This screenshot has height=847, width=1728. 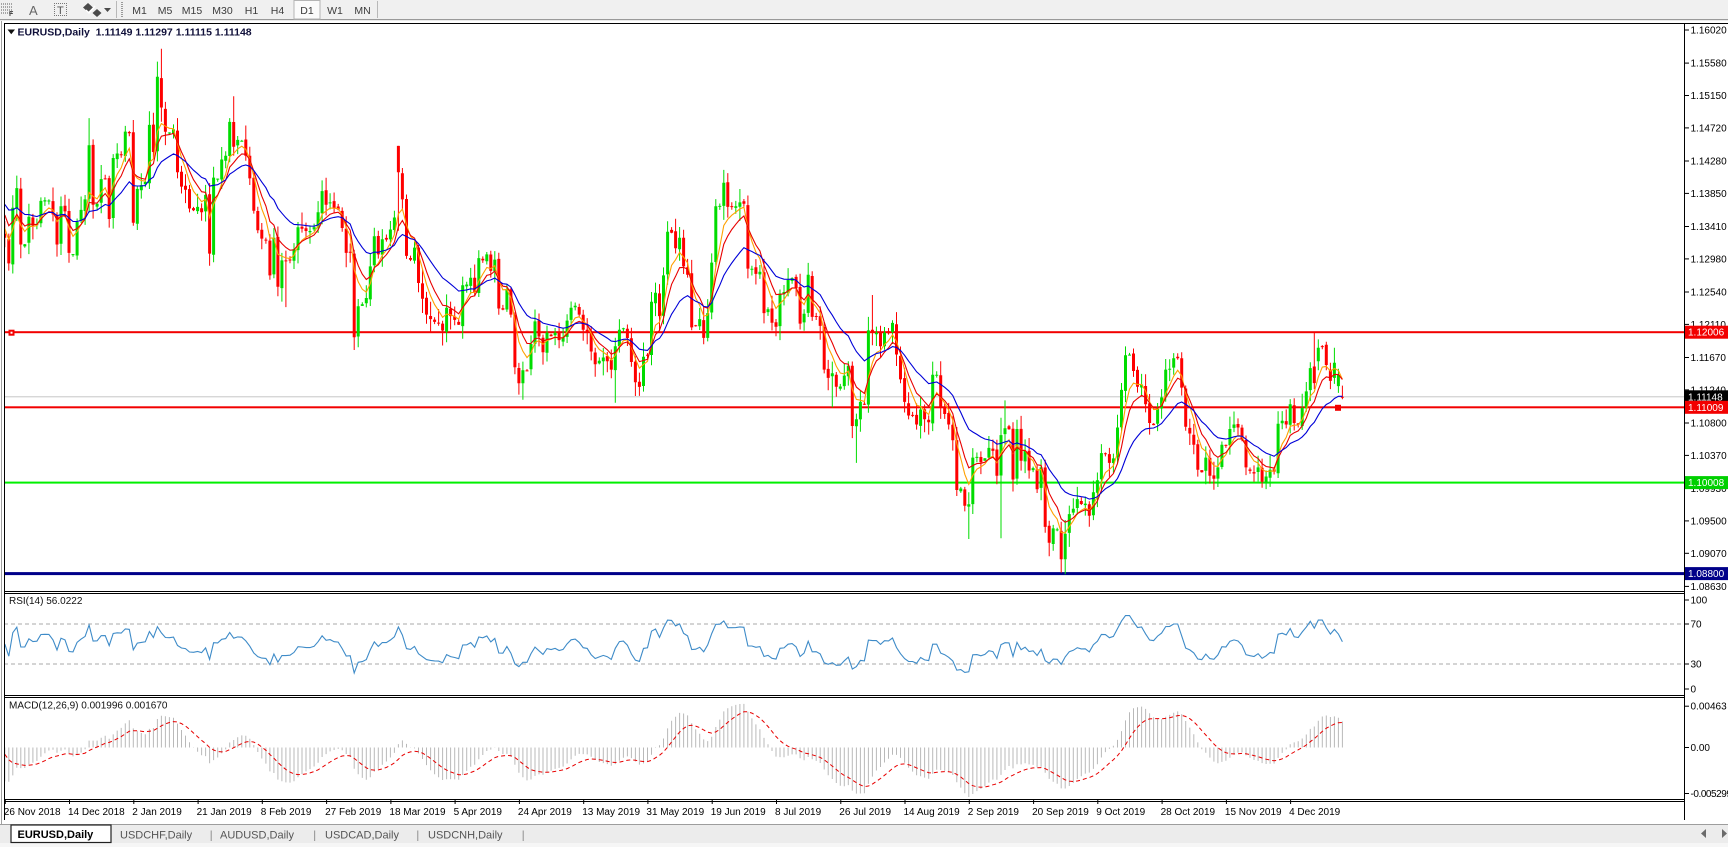 I want to click on svg-text: 1.12110, so click(x=1709, y=325).